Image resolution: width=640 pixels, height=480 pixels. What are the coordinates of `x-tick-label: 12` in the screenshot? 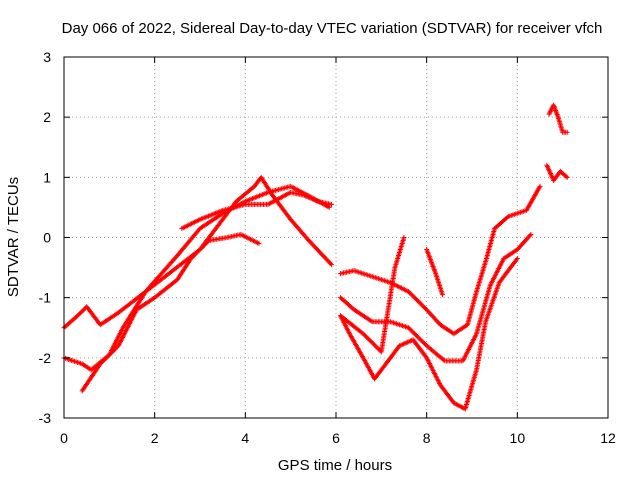 It's located at (608, 438).